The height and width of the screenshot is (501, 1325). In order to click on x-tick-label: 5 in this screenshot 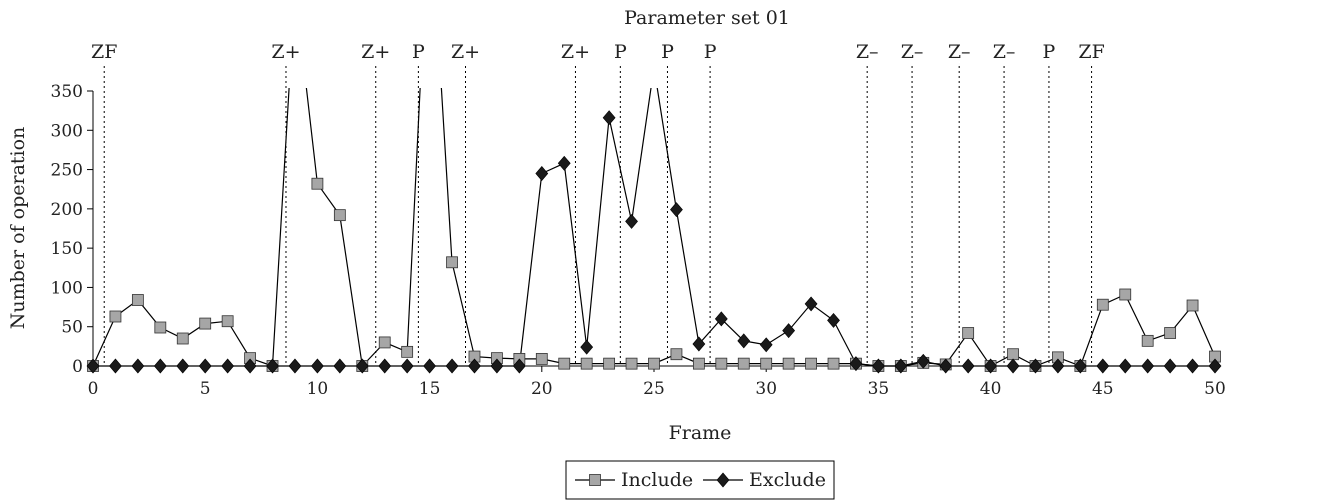, I will do `click(205, 389)`.